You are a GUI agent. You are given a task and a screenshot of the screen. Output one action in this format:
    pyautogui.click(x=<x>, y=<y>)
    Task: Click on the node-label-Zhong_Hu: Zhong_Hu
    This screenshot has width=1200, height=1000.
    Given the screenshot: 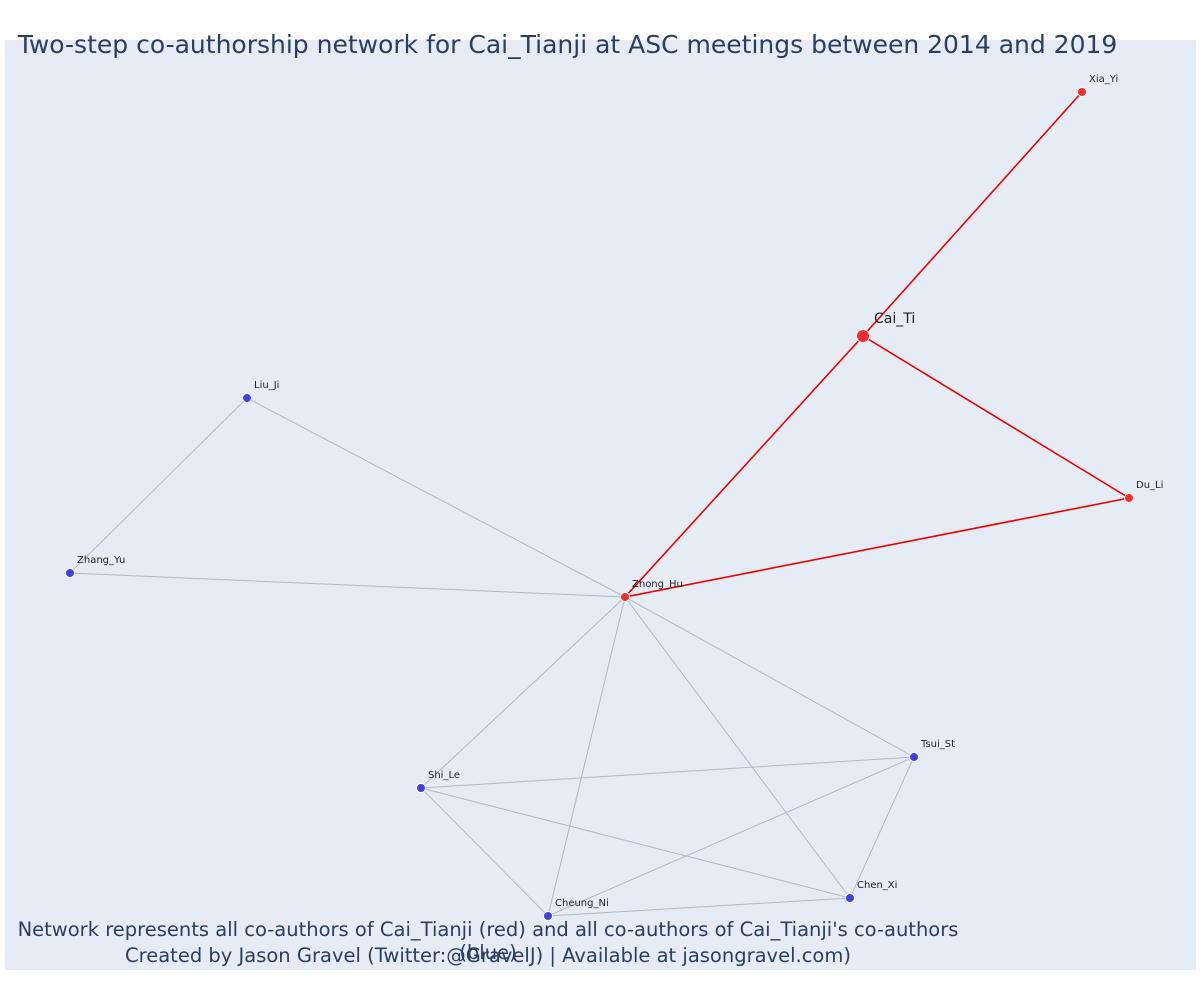 What is the action you would take?
    pyautogui.click(x=657, y=584)
    